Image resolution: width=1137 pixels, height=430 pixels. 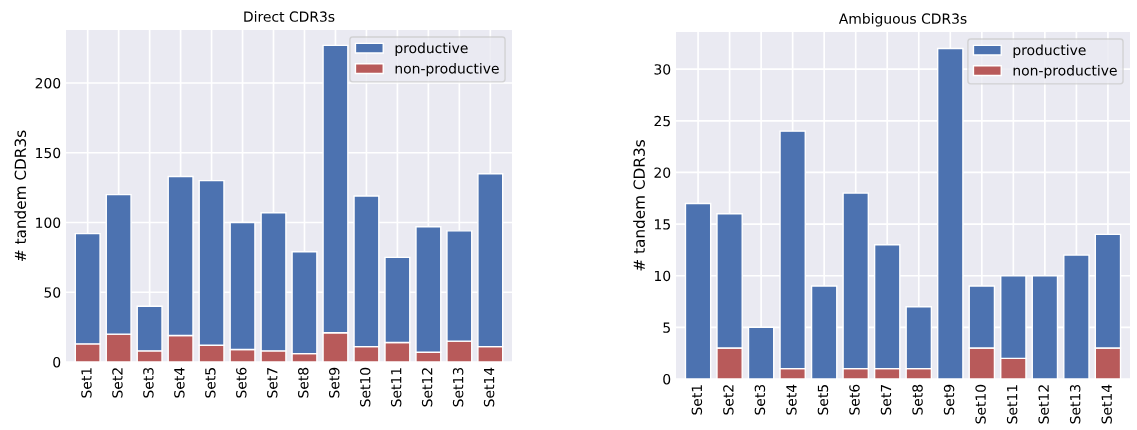 What do you see at coordinates (48, 83) in the screenshot?
I see `y-tick-label: 200` at bounding box center [48, 83].